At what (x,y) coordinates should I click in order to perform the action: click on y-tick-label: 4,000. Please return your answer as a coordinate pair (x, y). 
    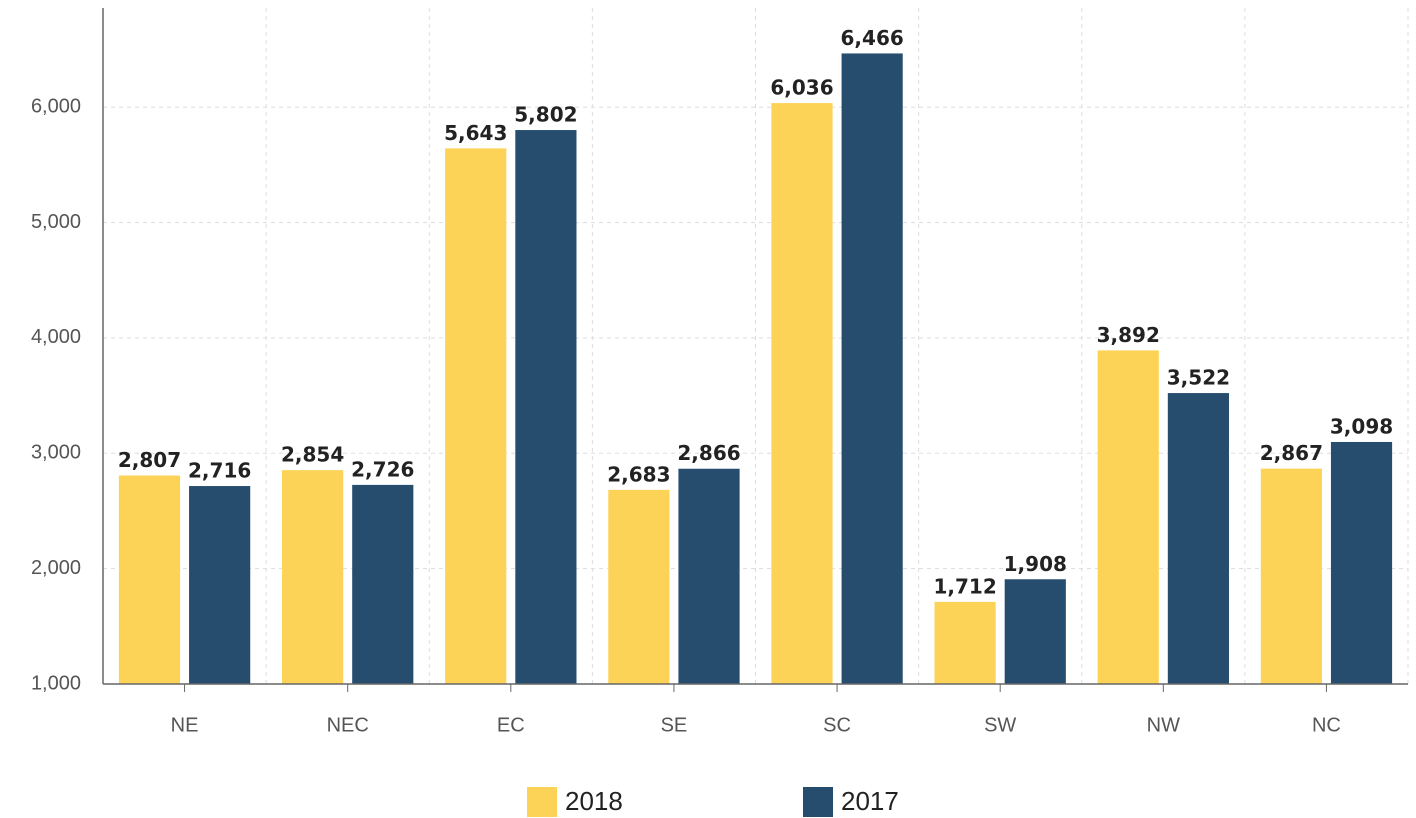
    Looking at the image, I should click on (56, 337).